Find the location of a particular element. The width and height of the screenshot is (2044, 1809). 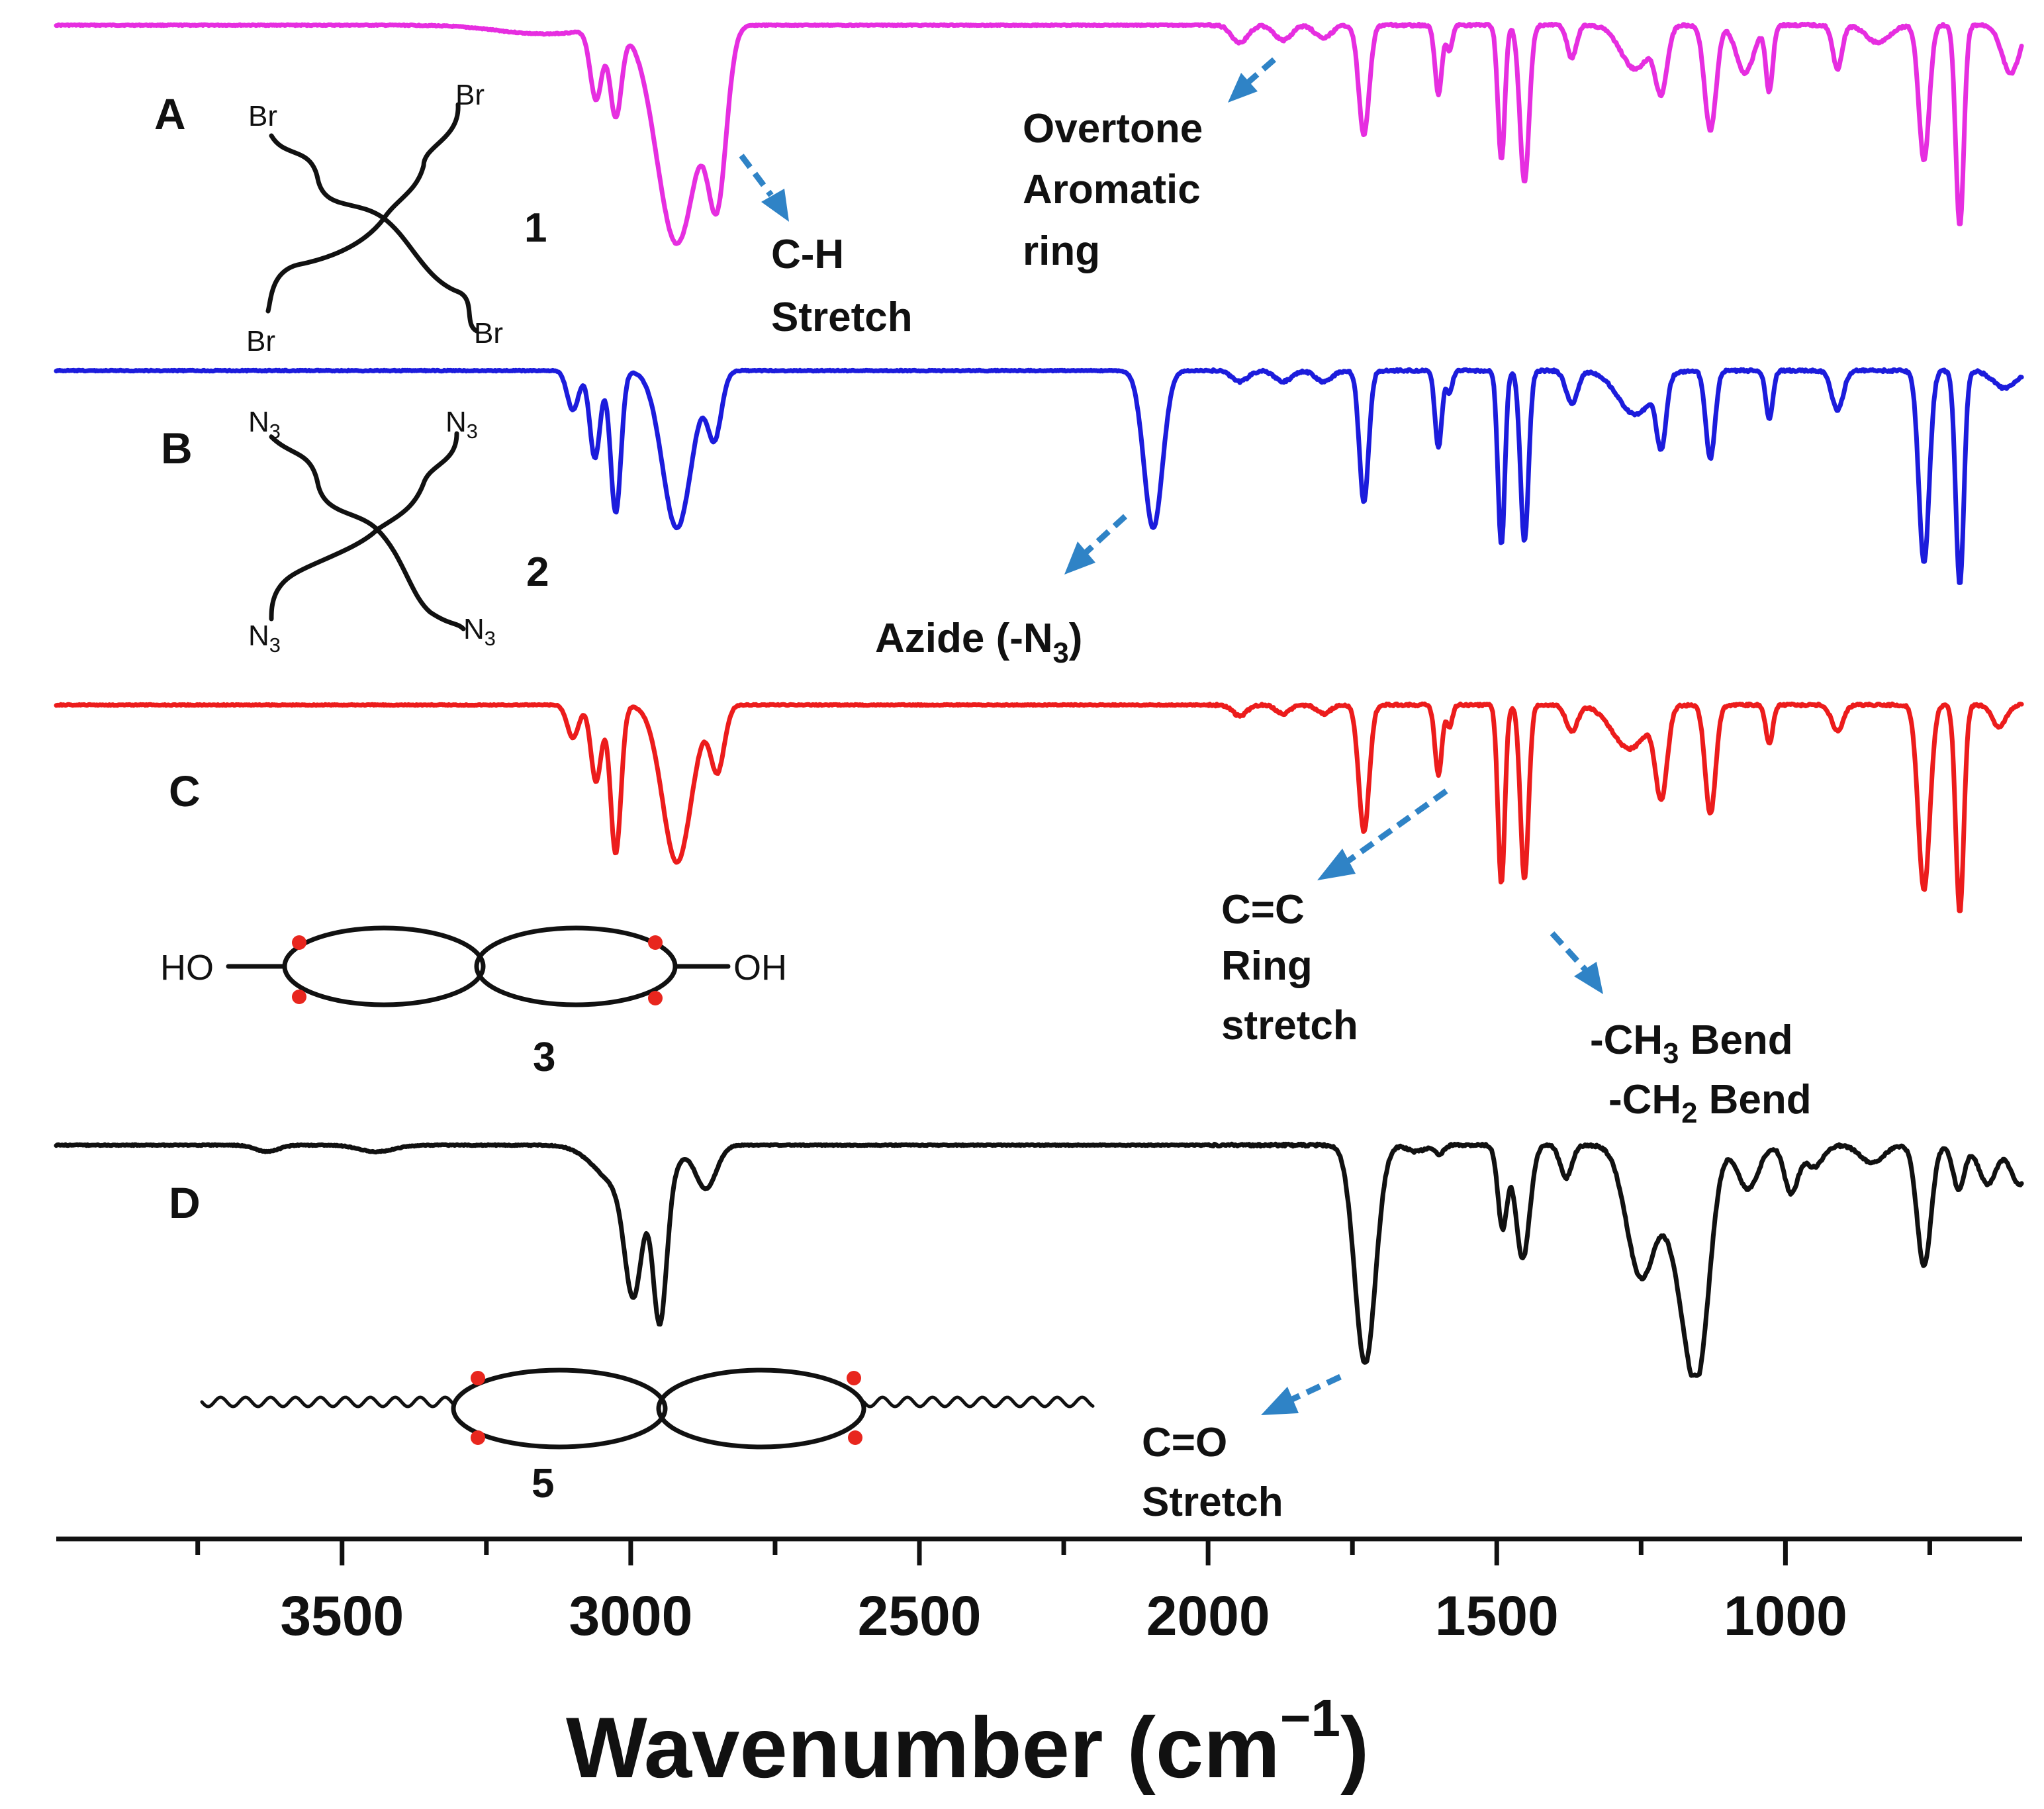

structure-5-left-loop is located at coordinates (559, 1409).